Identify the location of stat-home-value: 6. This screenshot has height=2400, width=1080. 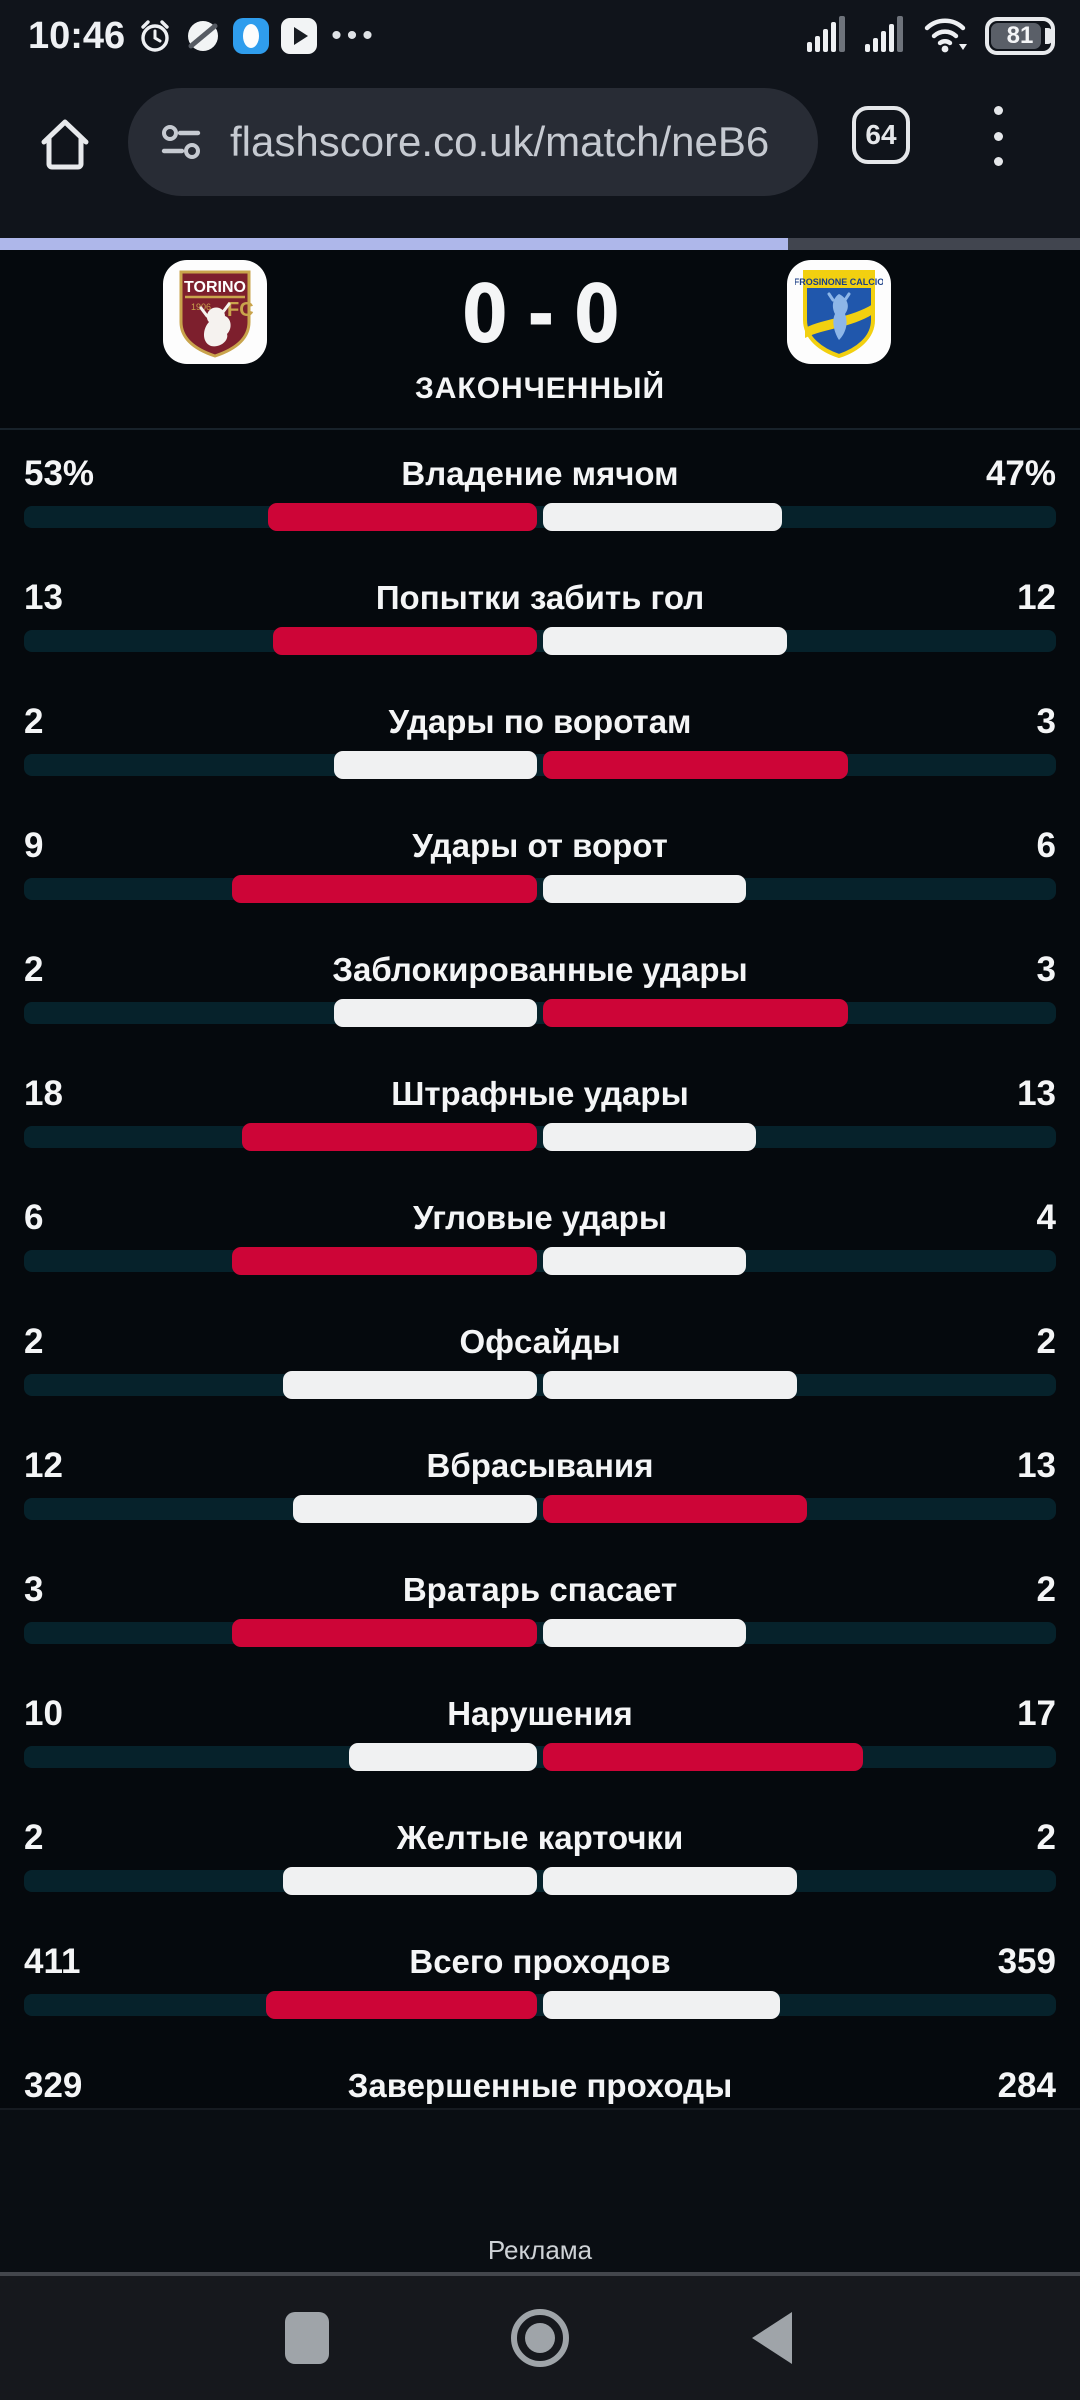
(34, 1217).